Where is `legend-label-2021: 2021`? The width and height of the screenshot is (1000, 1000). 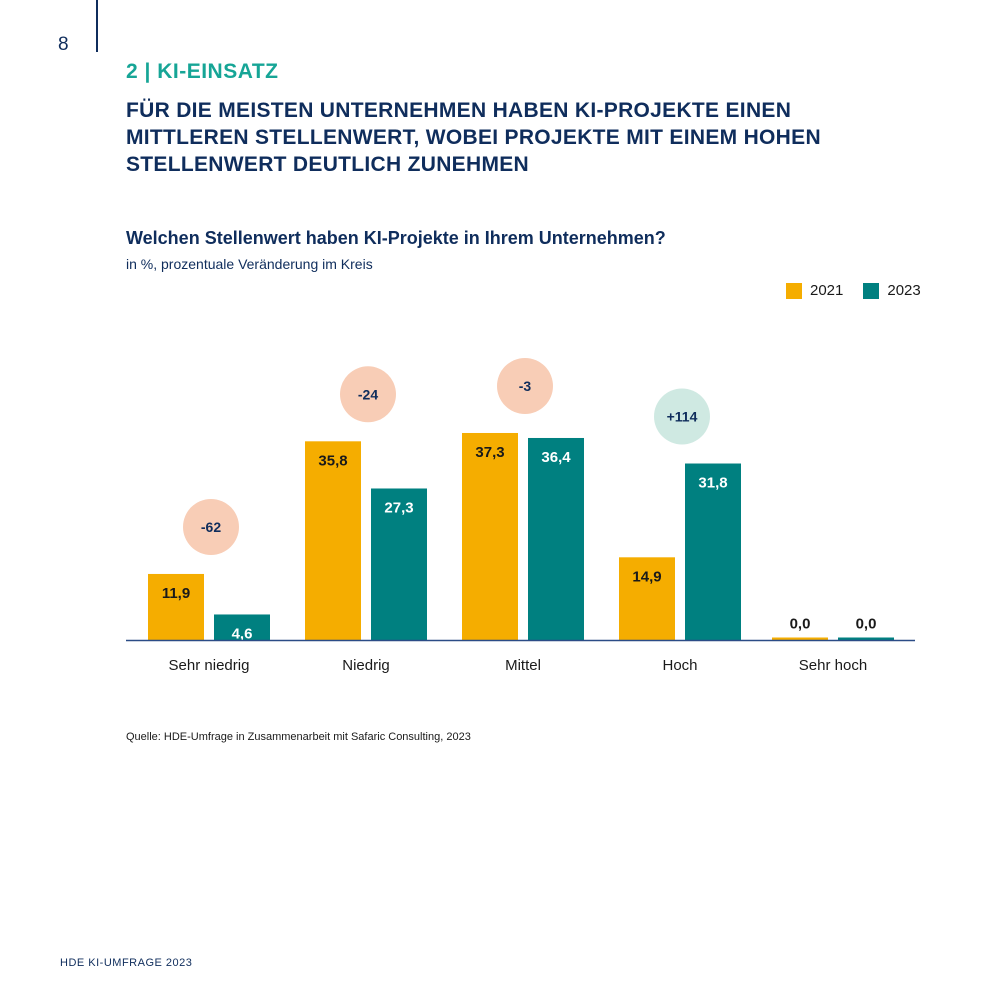
legend-label-2021: 2021 is located at coordinates (827, 290).